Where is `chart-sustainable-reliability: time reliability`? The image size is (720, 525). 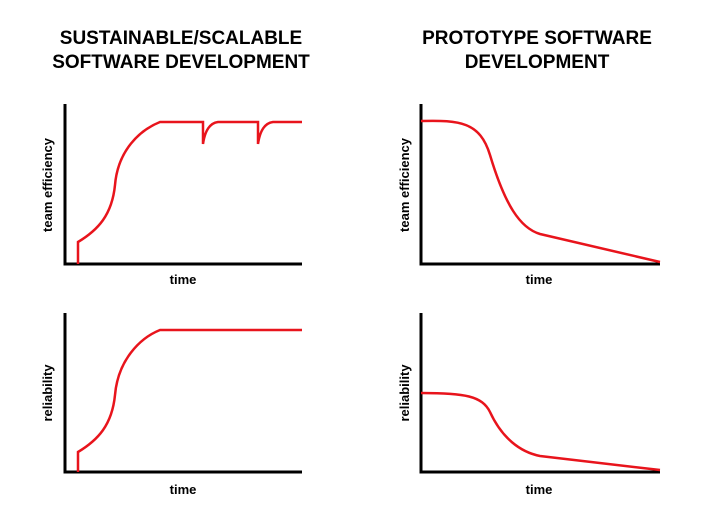 chart-sustainable-reliability: time reliability is located at coordinates (171, 405).